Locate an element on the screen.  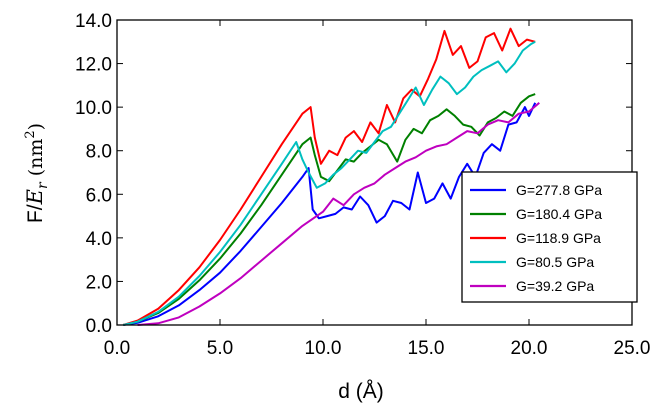
x-tick-label: 10.0 is located at coordinates (323, 348).